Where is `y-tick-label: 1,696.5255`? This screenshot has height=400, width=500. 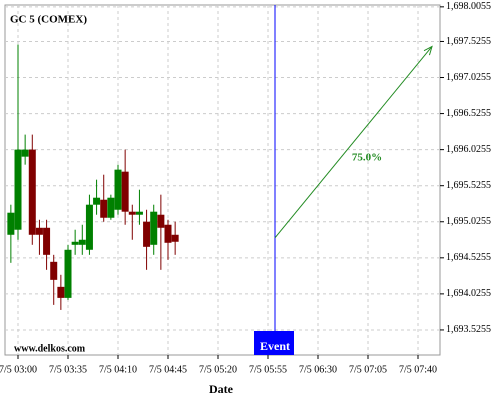
y-tick-label: 1,696.5255 is located at coordinates (468, 113).